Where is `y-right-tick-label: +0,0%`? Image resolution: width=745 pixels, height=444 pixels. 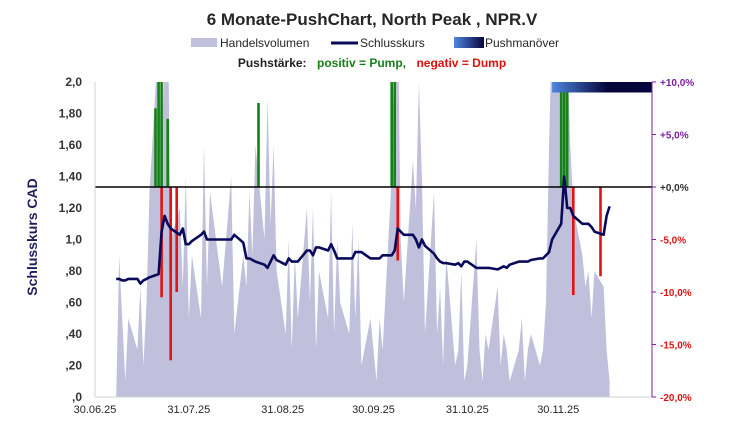 y-right-tick-label: +0,0% is located at coordinates (674, 188).